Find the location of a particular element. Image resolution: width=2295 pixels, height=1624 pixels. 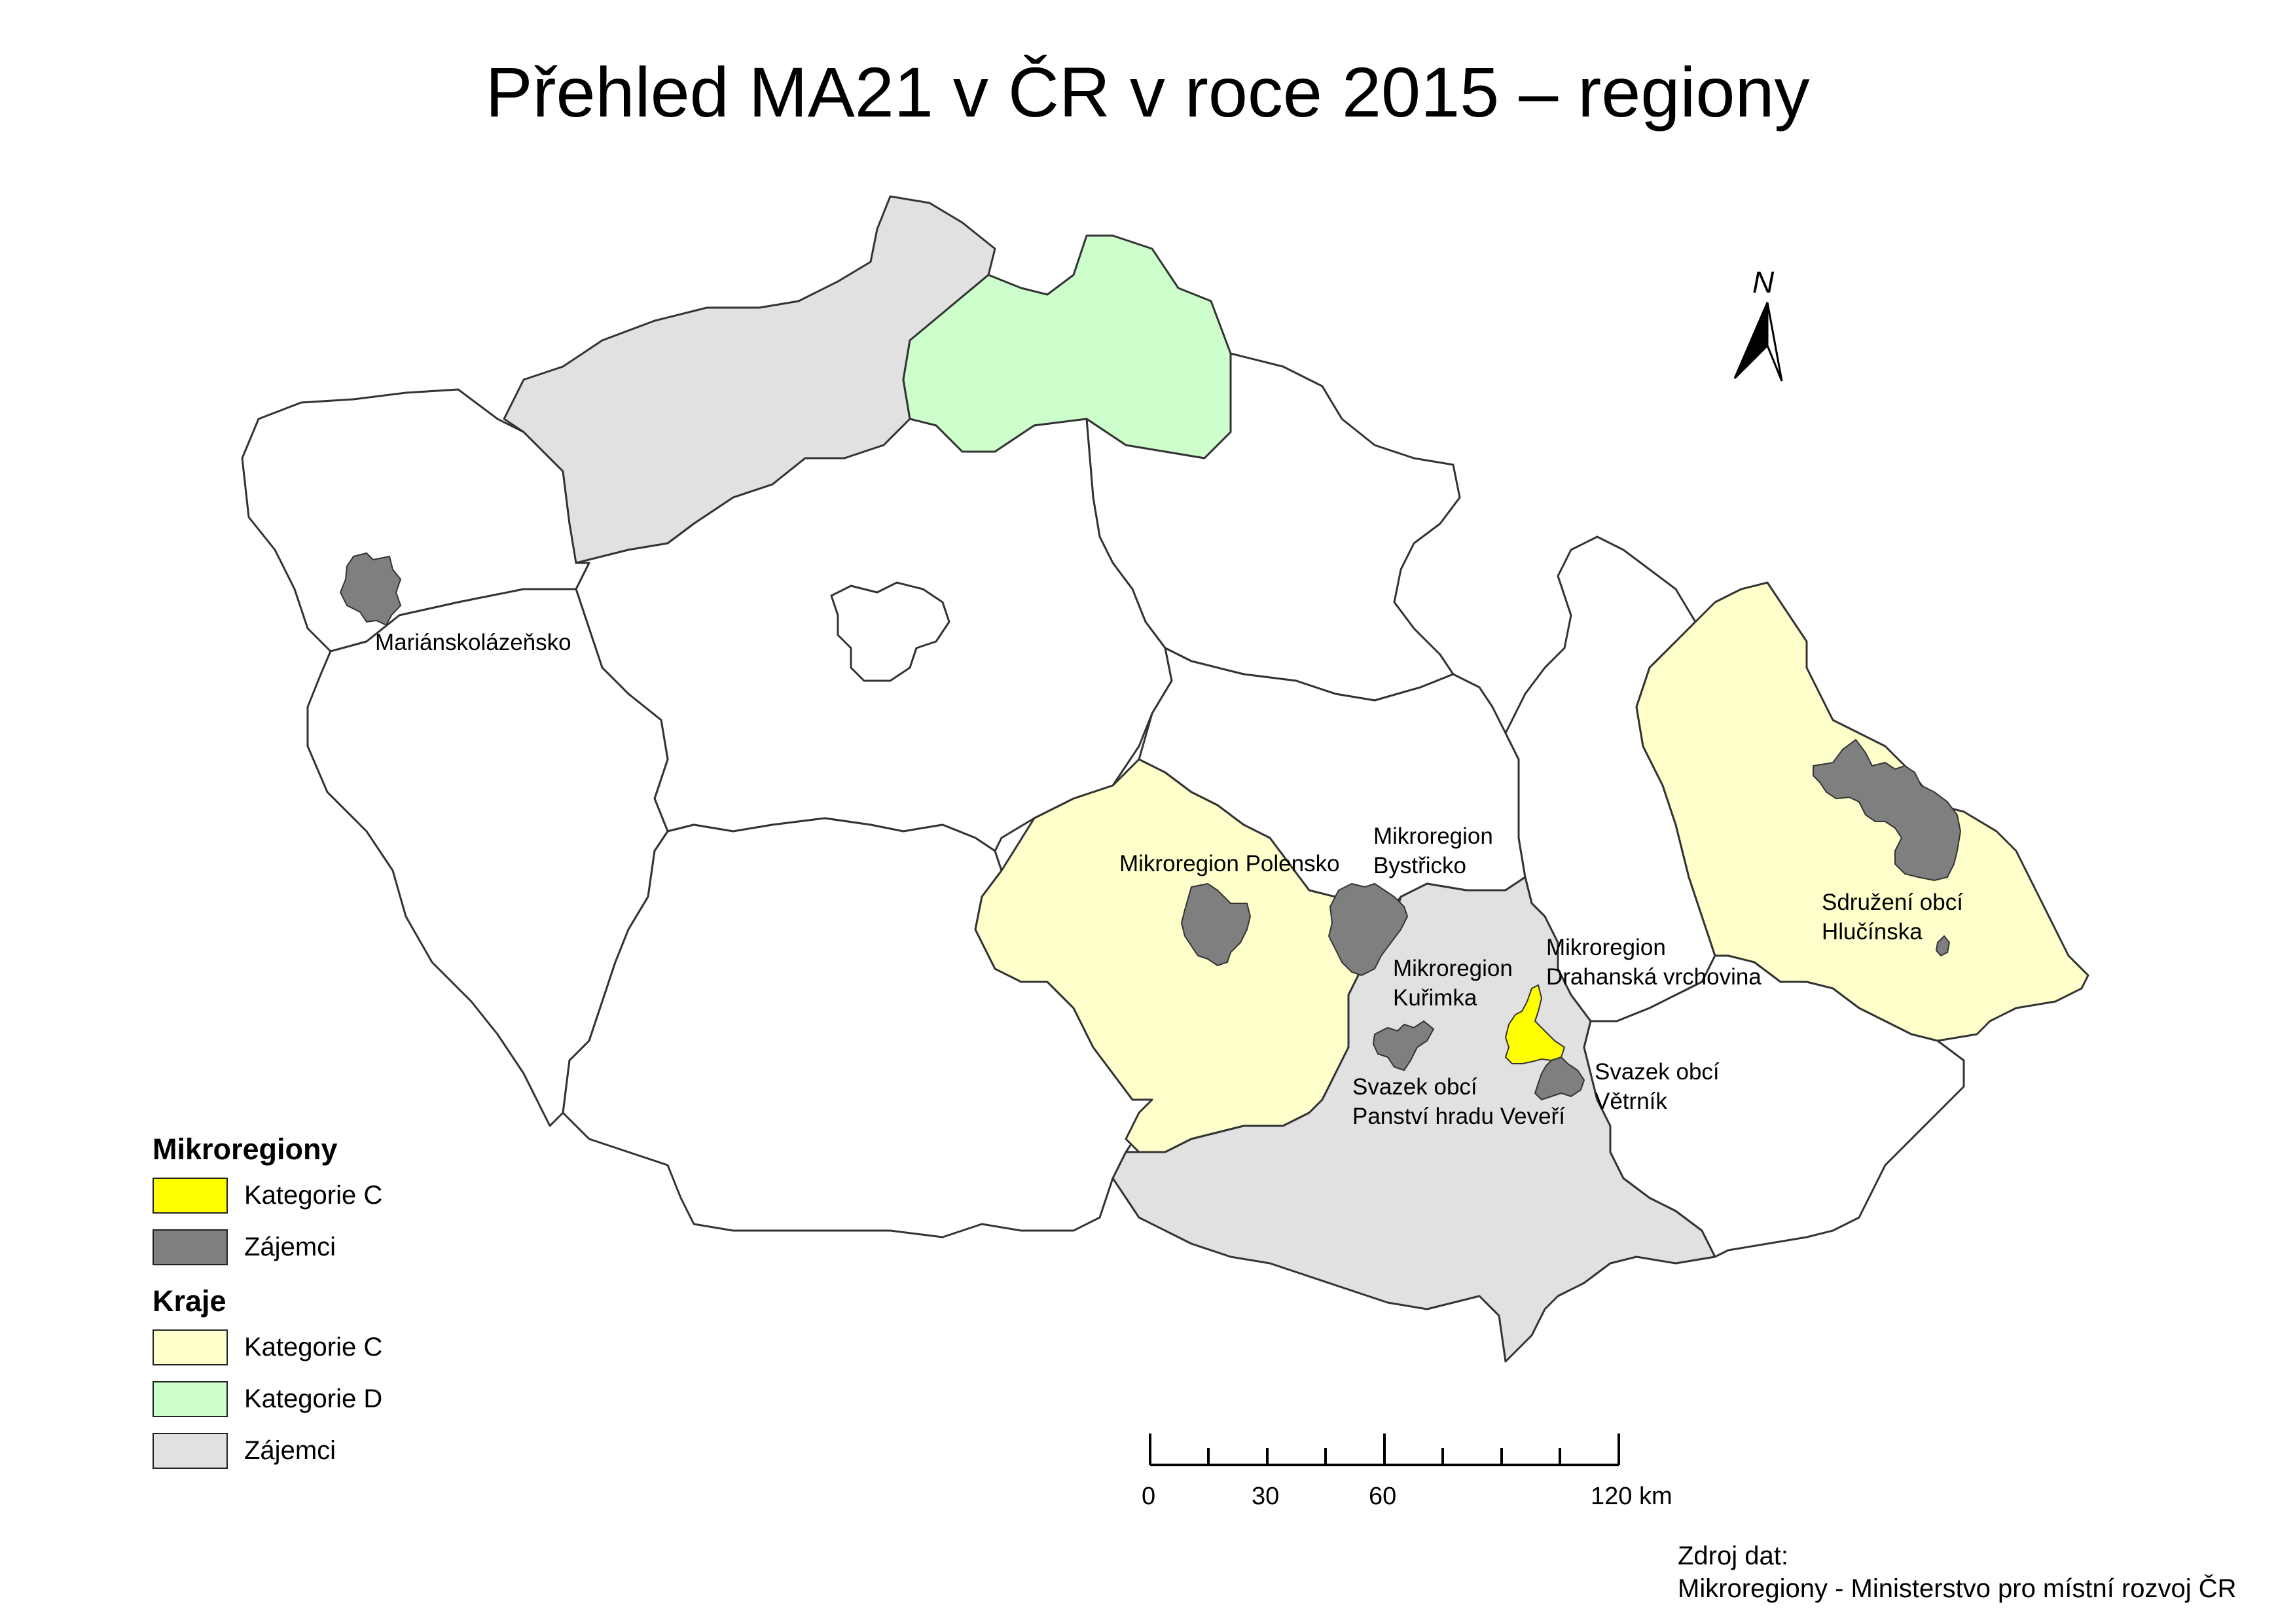

north-arrow: N is located at coordinates (1758, 323).